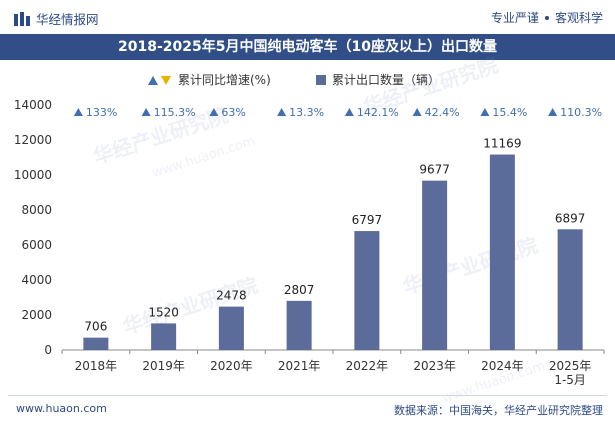 This screenshot has width=615, height=427. Describe the element at coordinates (307, 395) in the screenshot. I see `footer-divider` at that location.